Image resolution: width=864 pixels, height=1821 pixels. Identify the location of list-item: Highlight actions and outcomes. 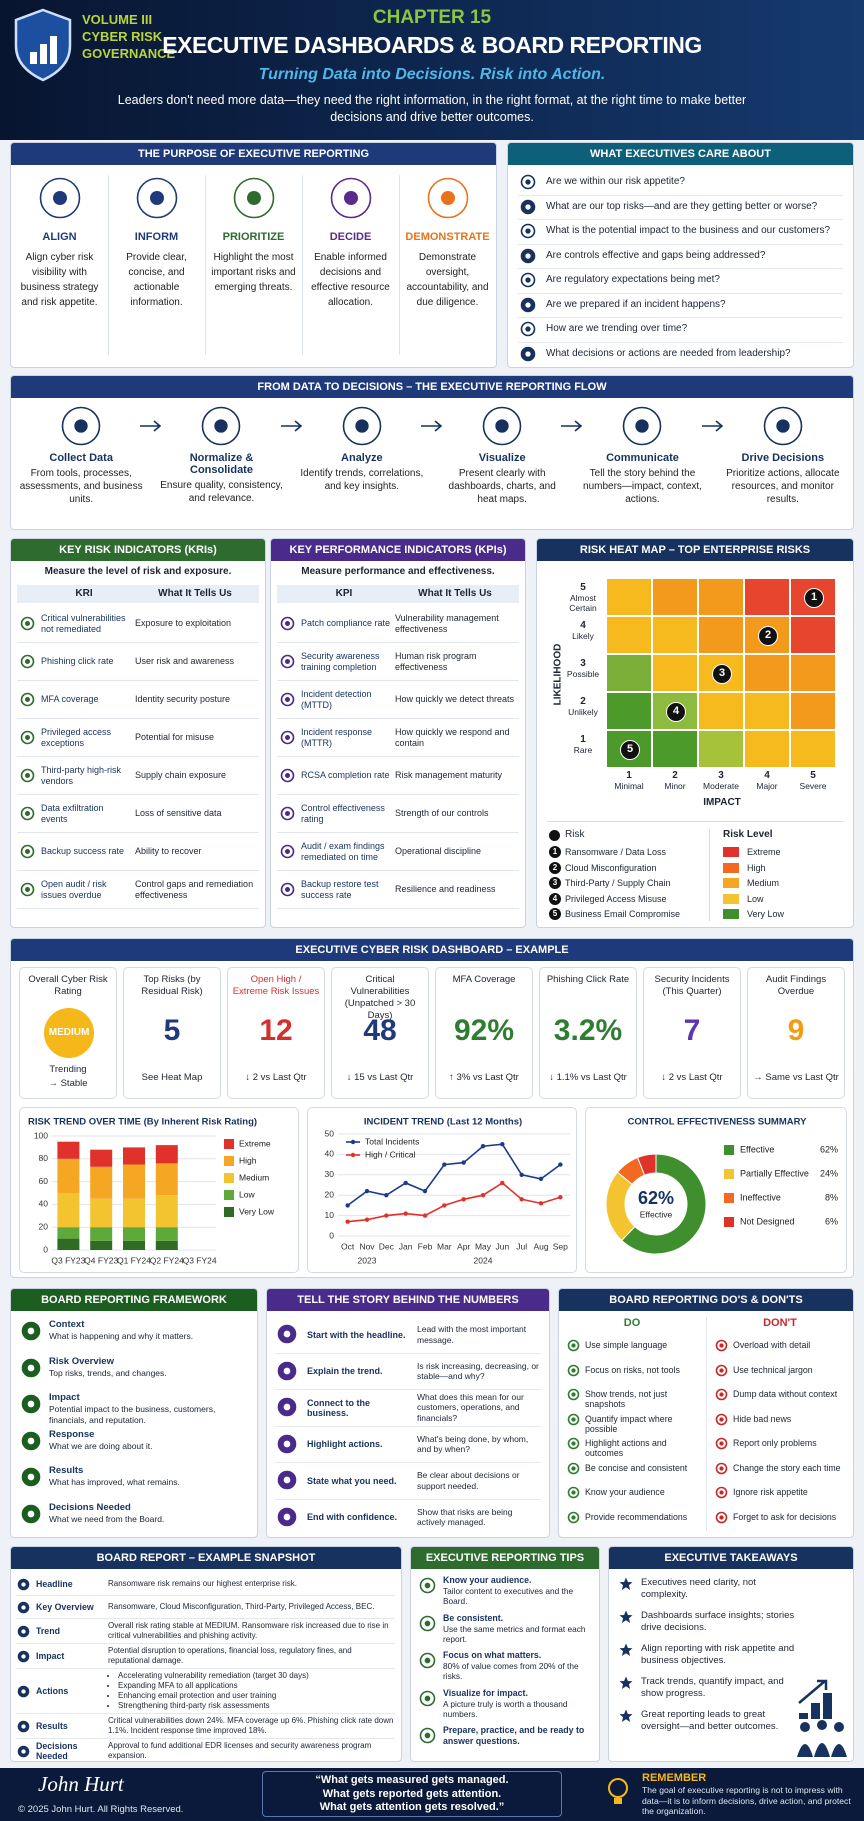
(626, 1448).